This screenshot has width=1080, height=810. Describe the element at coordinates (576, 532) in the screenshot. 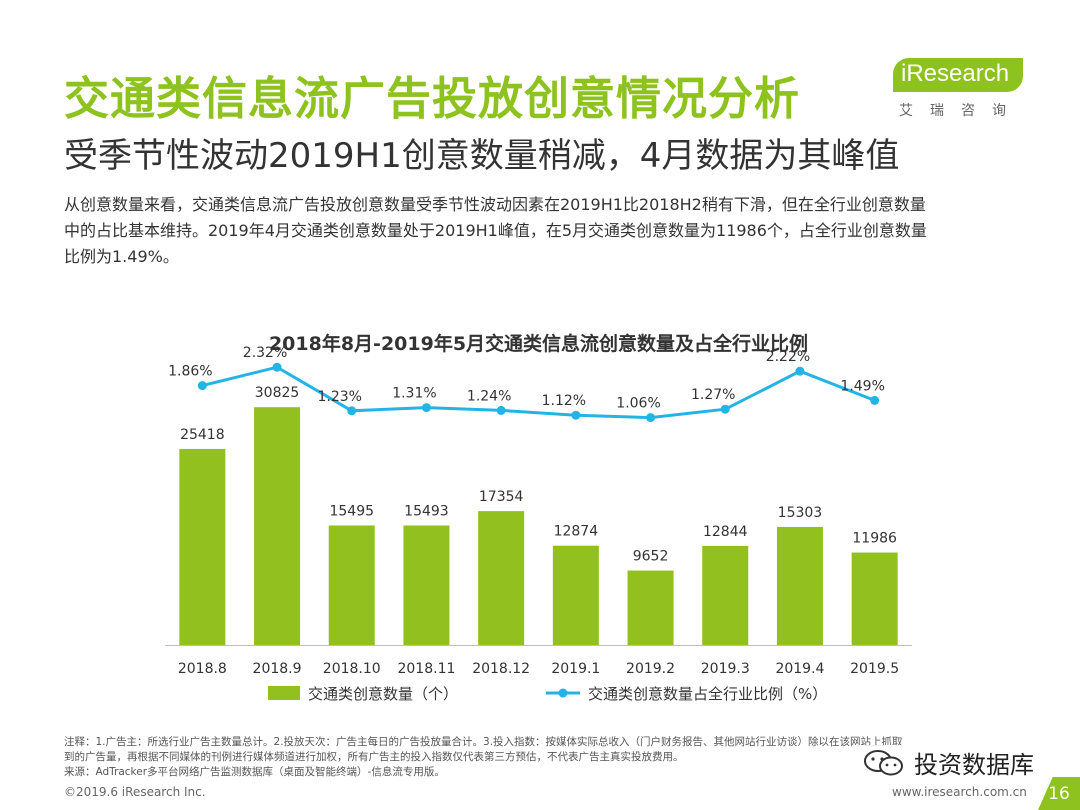

I see `bar-label-2019.1: 12874` at that location.